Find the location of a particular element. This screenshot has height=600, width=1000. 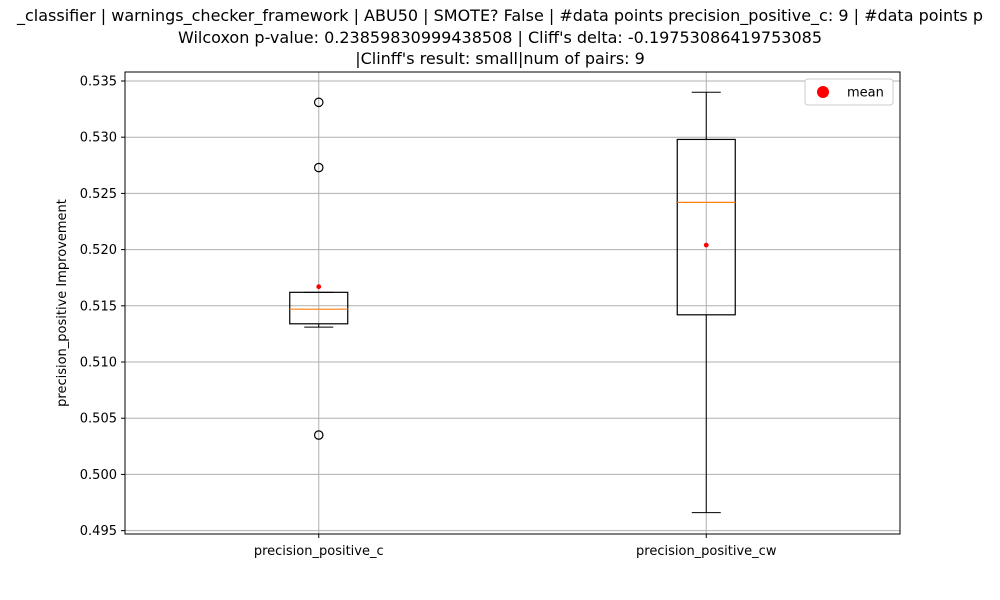

y-axis-label: precision_positive Improvement is located at coordinates (62, 303).